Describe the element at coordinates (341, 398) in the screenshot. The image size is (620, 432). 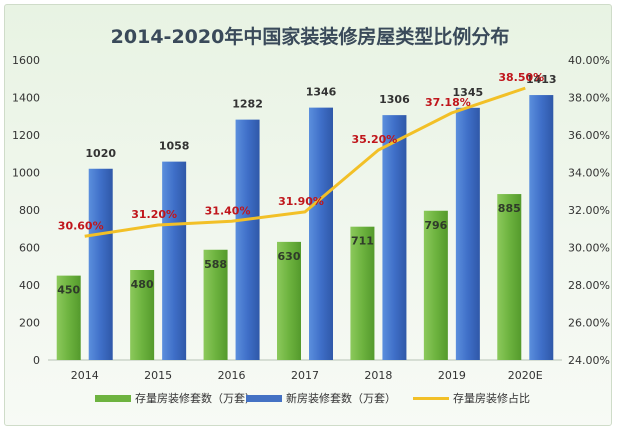
I see `legend-label: 新房装修套数（万套）` at that location.